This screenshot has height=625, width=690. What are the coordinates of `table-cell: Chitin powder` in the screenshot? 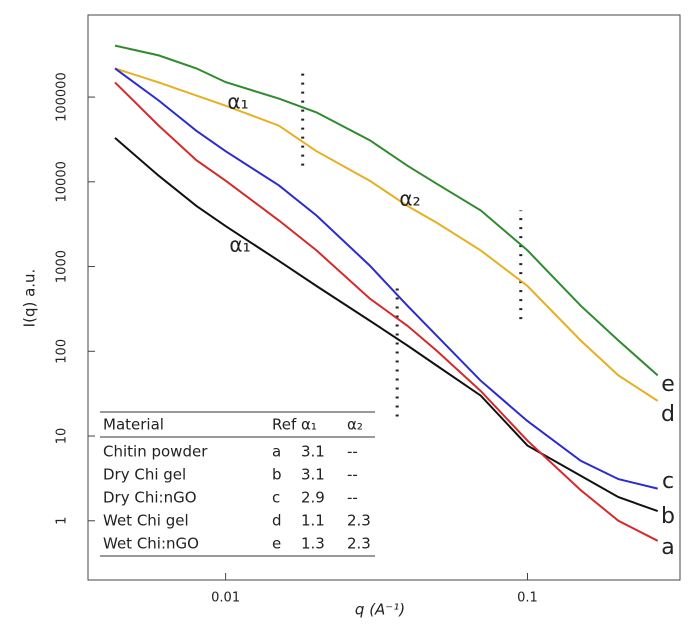 It's located at (155, 452).